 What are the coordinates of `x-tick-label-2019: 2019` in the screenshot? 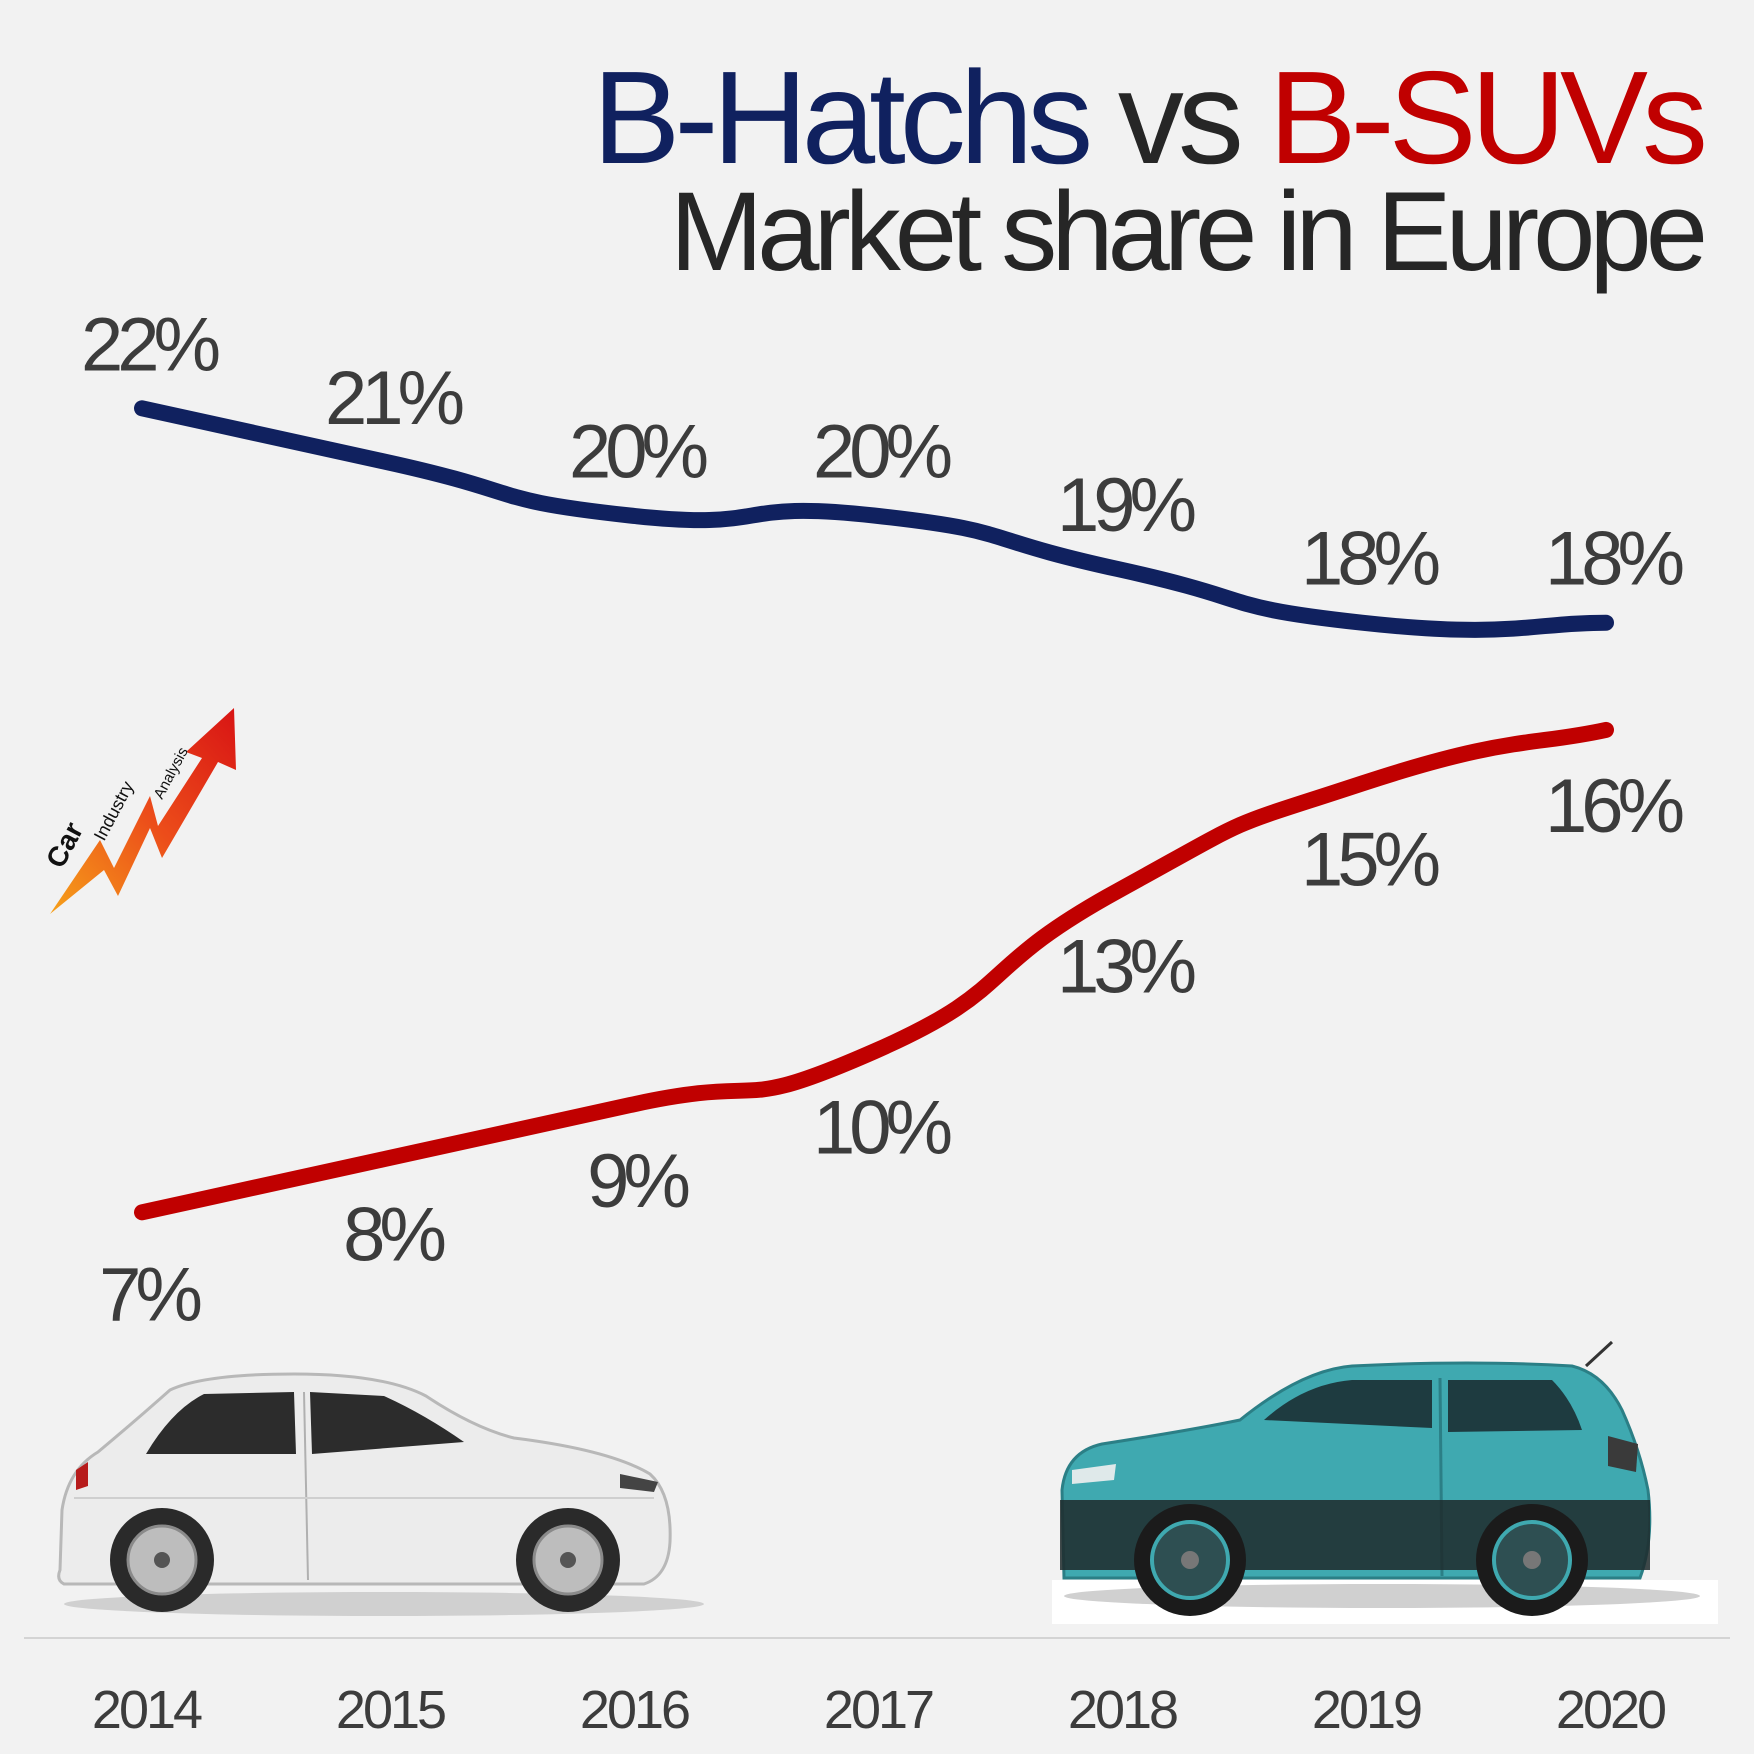 It's located at (1366, 1710).